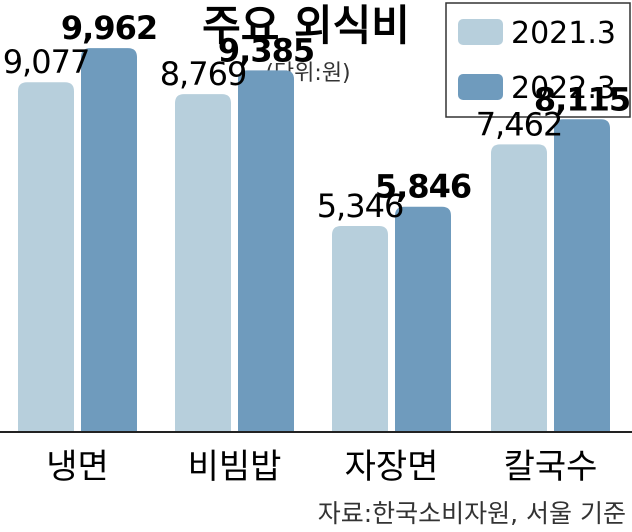 The image size is (632, 532). I want to click on value-label-2022-3: 8,115, so click(582, 99).